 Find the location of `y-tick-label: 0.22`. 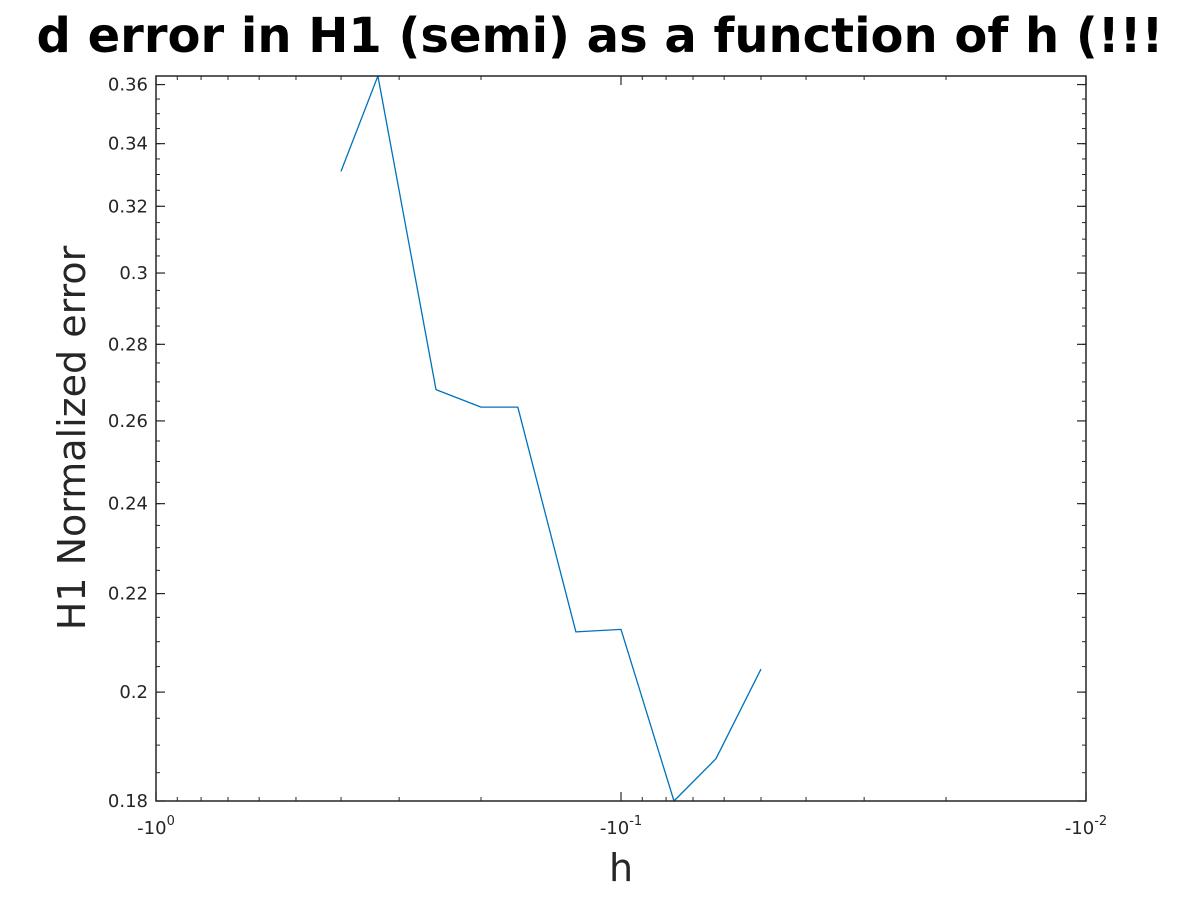

y-tick-label: 0.22 is located at coordinates (128, 594).